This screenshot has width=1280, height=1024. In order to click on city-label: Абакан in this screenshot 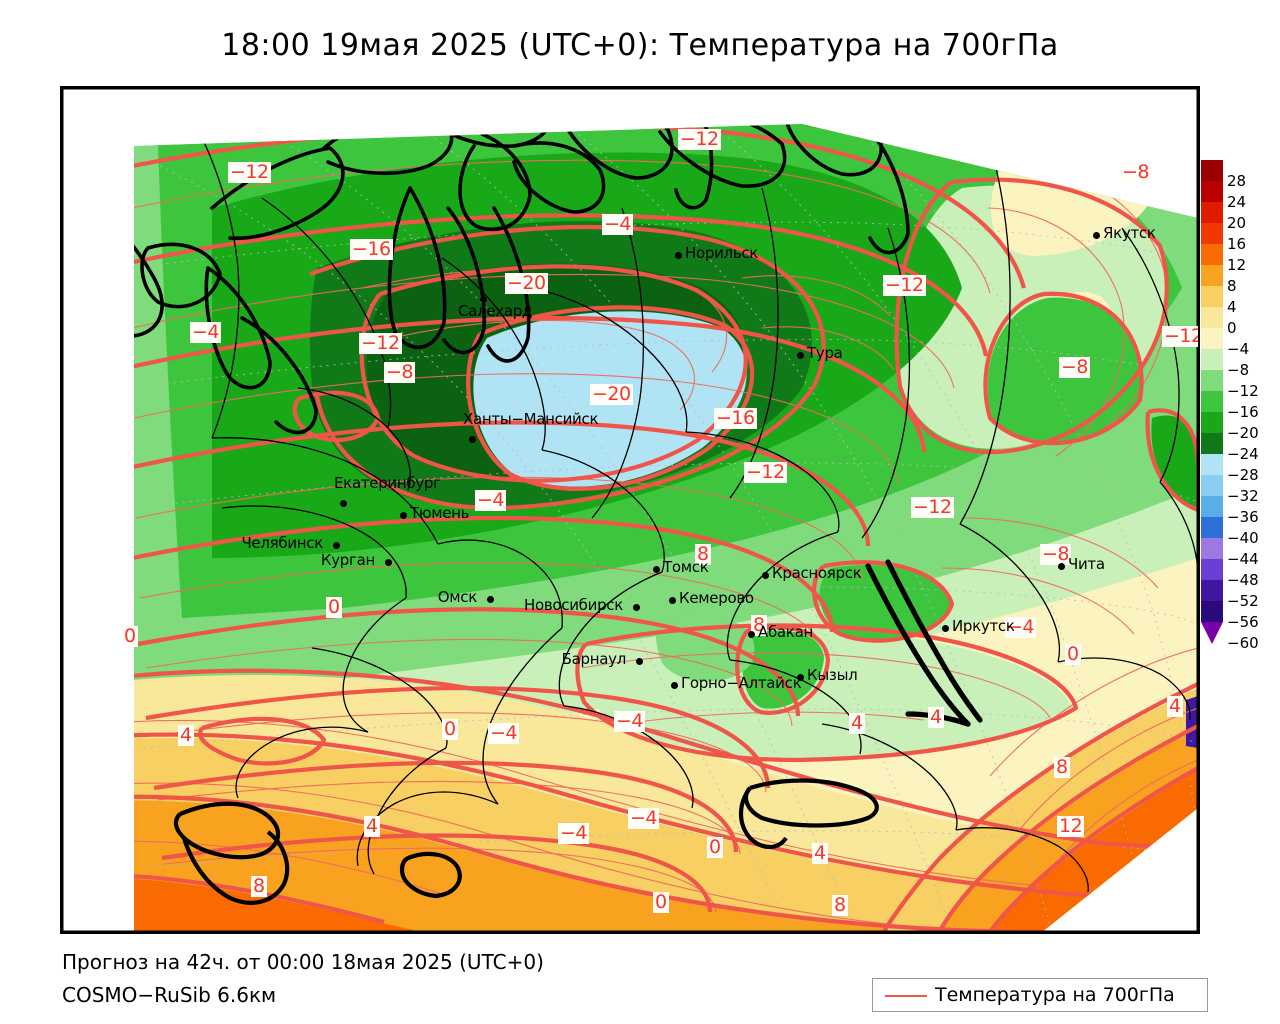, I will do `click(785, 632)`.